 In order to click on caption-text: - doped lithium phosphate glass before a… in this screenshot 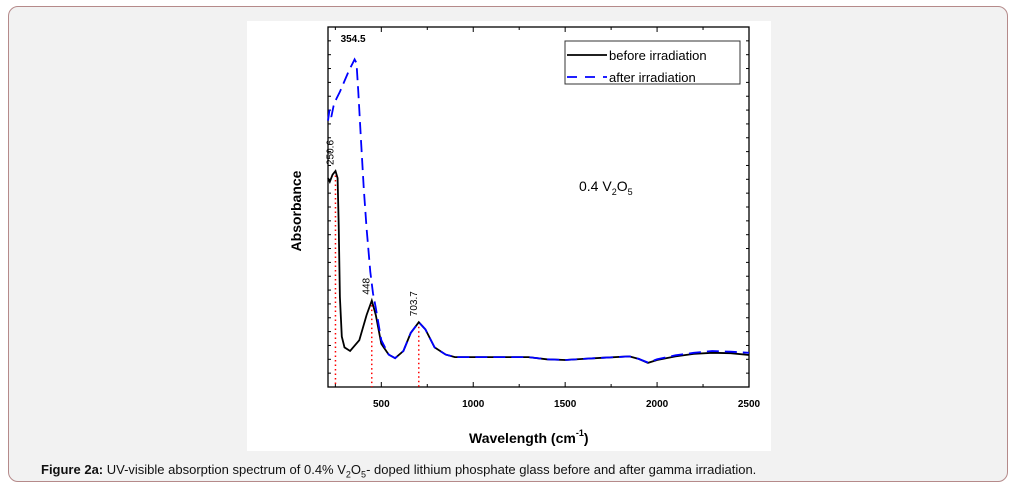, I will do `click(561, 469)`.